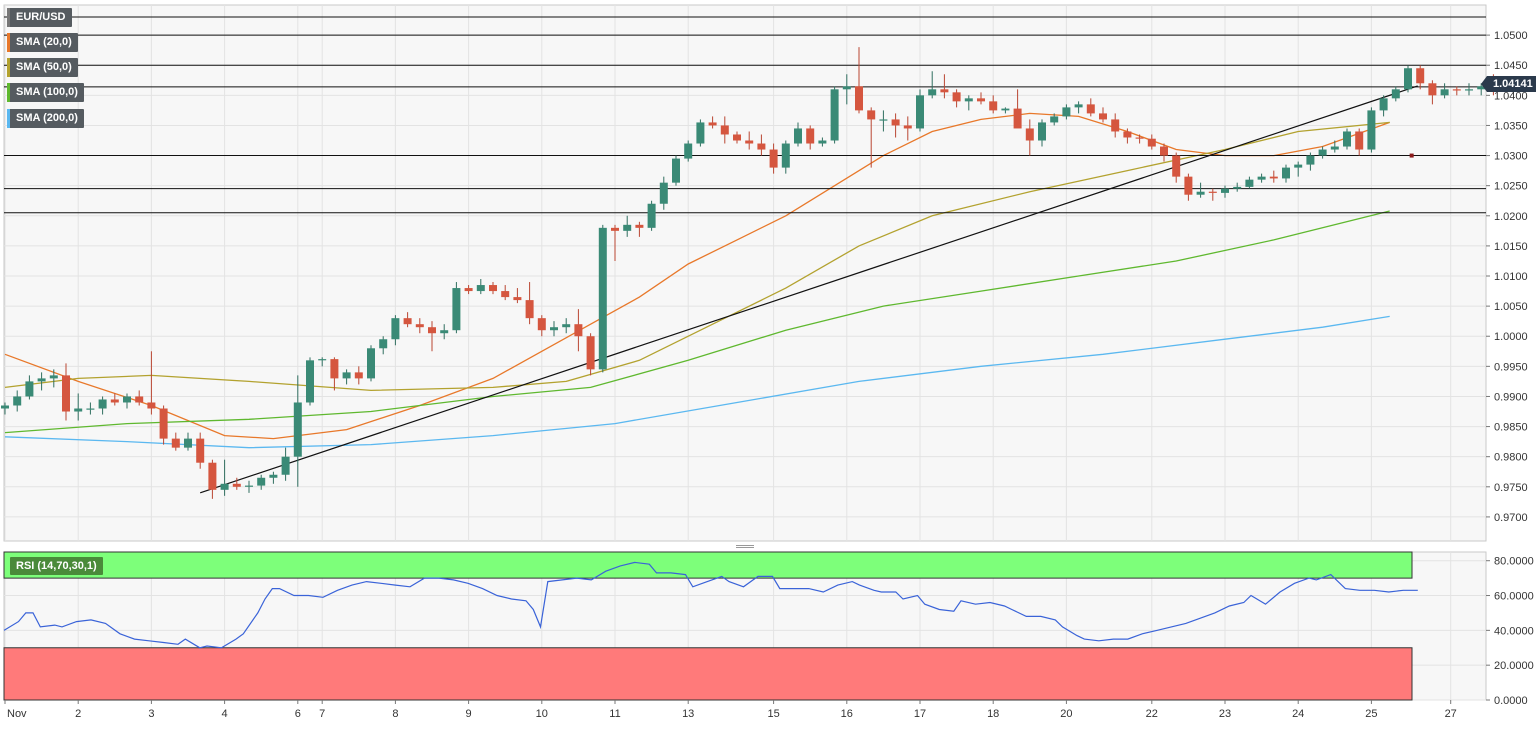 This screenshot has width=1536, height=738. What do you see at coordinates (225, 714) in the screenshot?
I see `time-tick-label: 4` at bounding box center [225, 714].